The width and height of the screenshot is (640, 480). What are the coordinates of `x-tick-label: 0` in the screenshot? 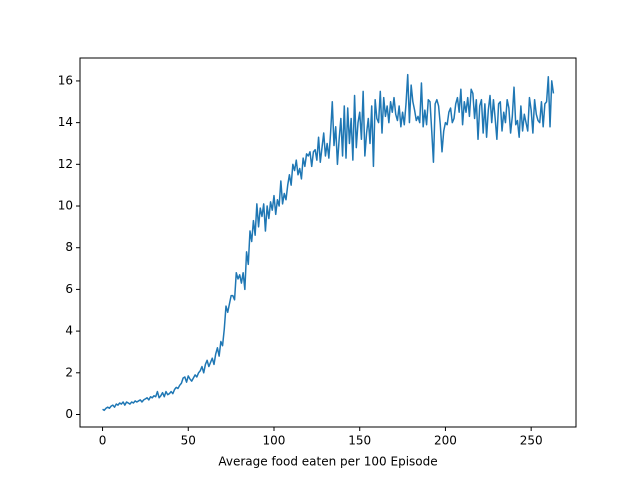 It's located at (103, 441).